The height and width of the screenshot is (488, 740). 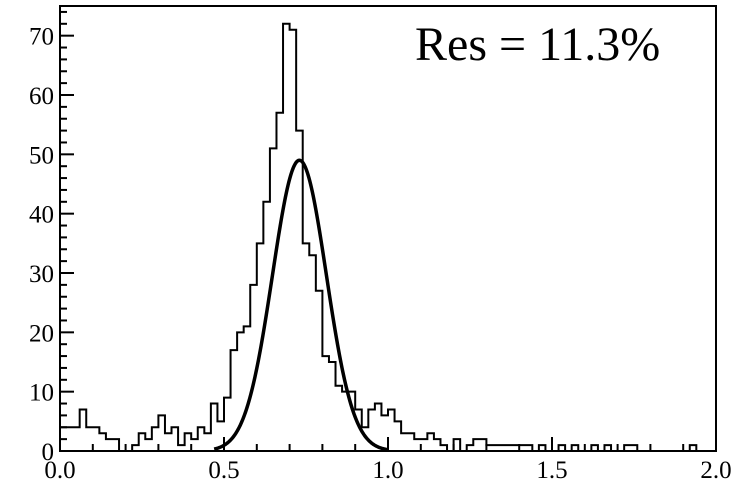 What do you see at coordinates (41, 215) in the screenshot?
I see `y-tick-label: 40` at bounding box center [41, 215].